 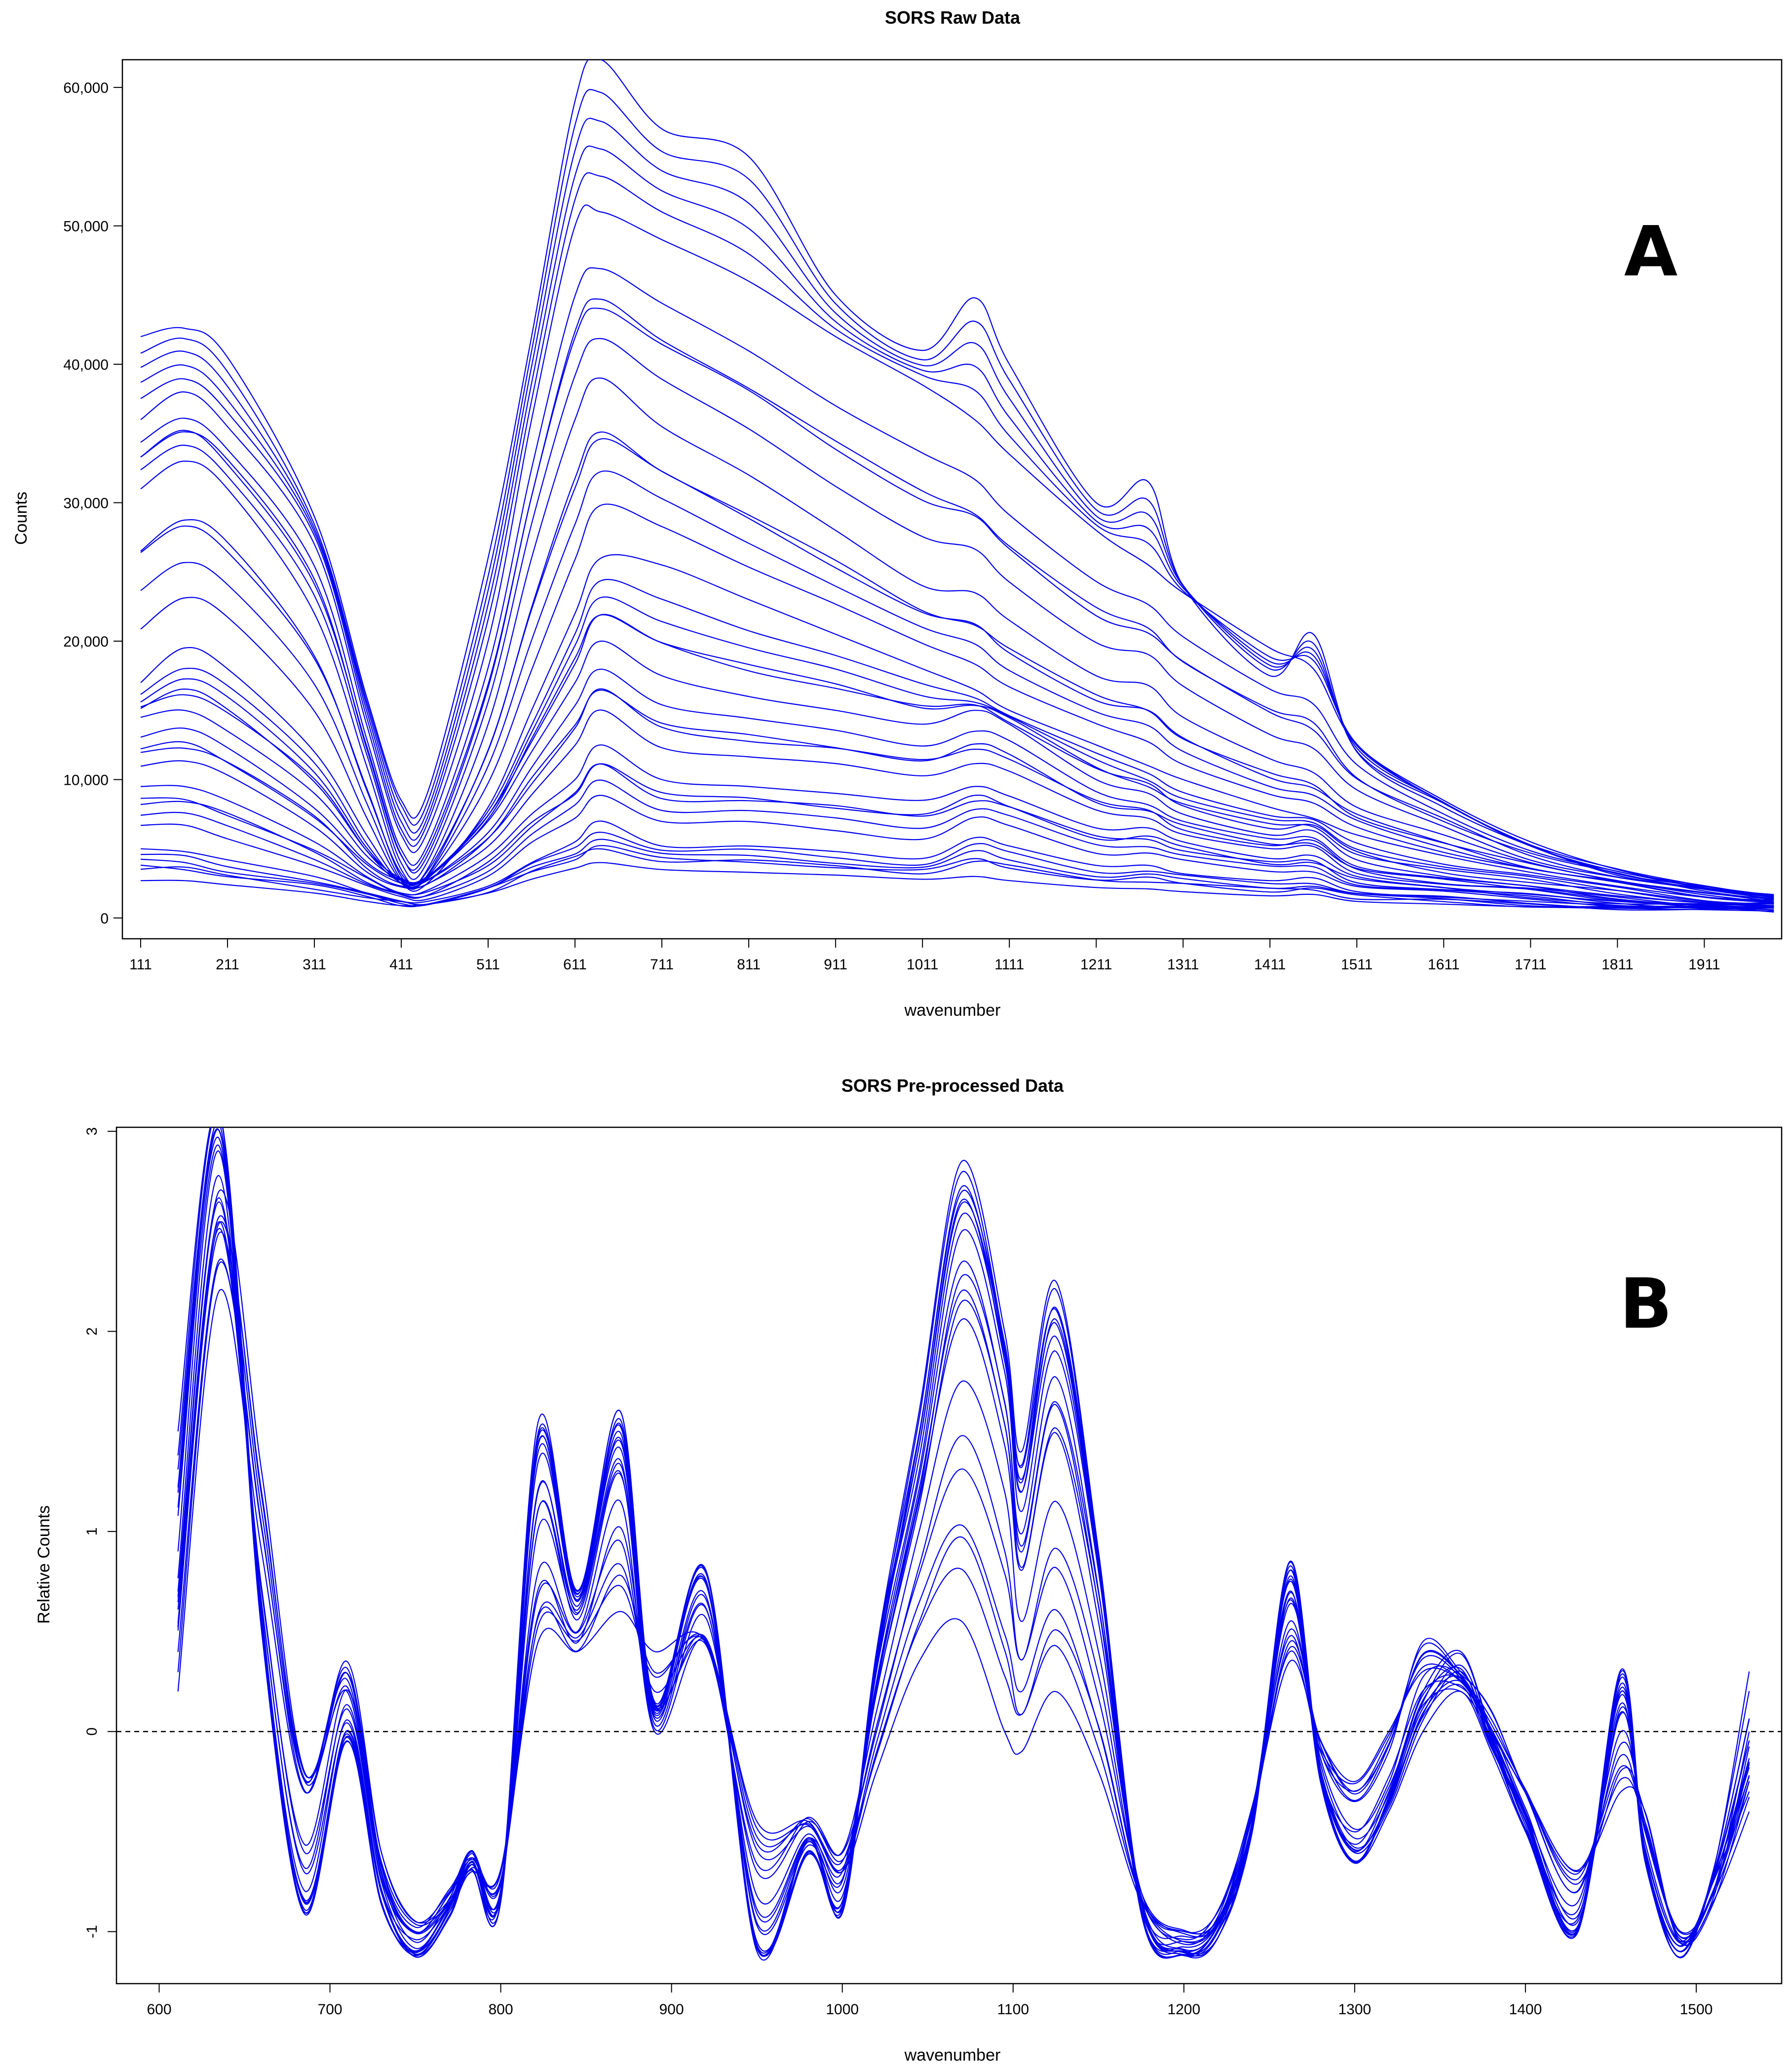 What do you see at coordinates (1009, 965) in the screenshot?
I see `x-tick-label: 1111` at bounding box center [1009, 965].